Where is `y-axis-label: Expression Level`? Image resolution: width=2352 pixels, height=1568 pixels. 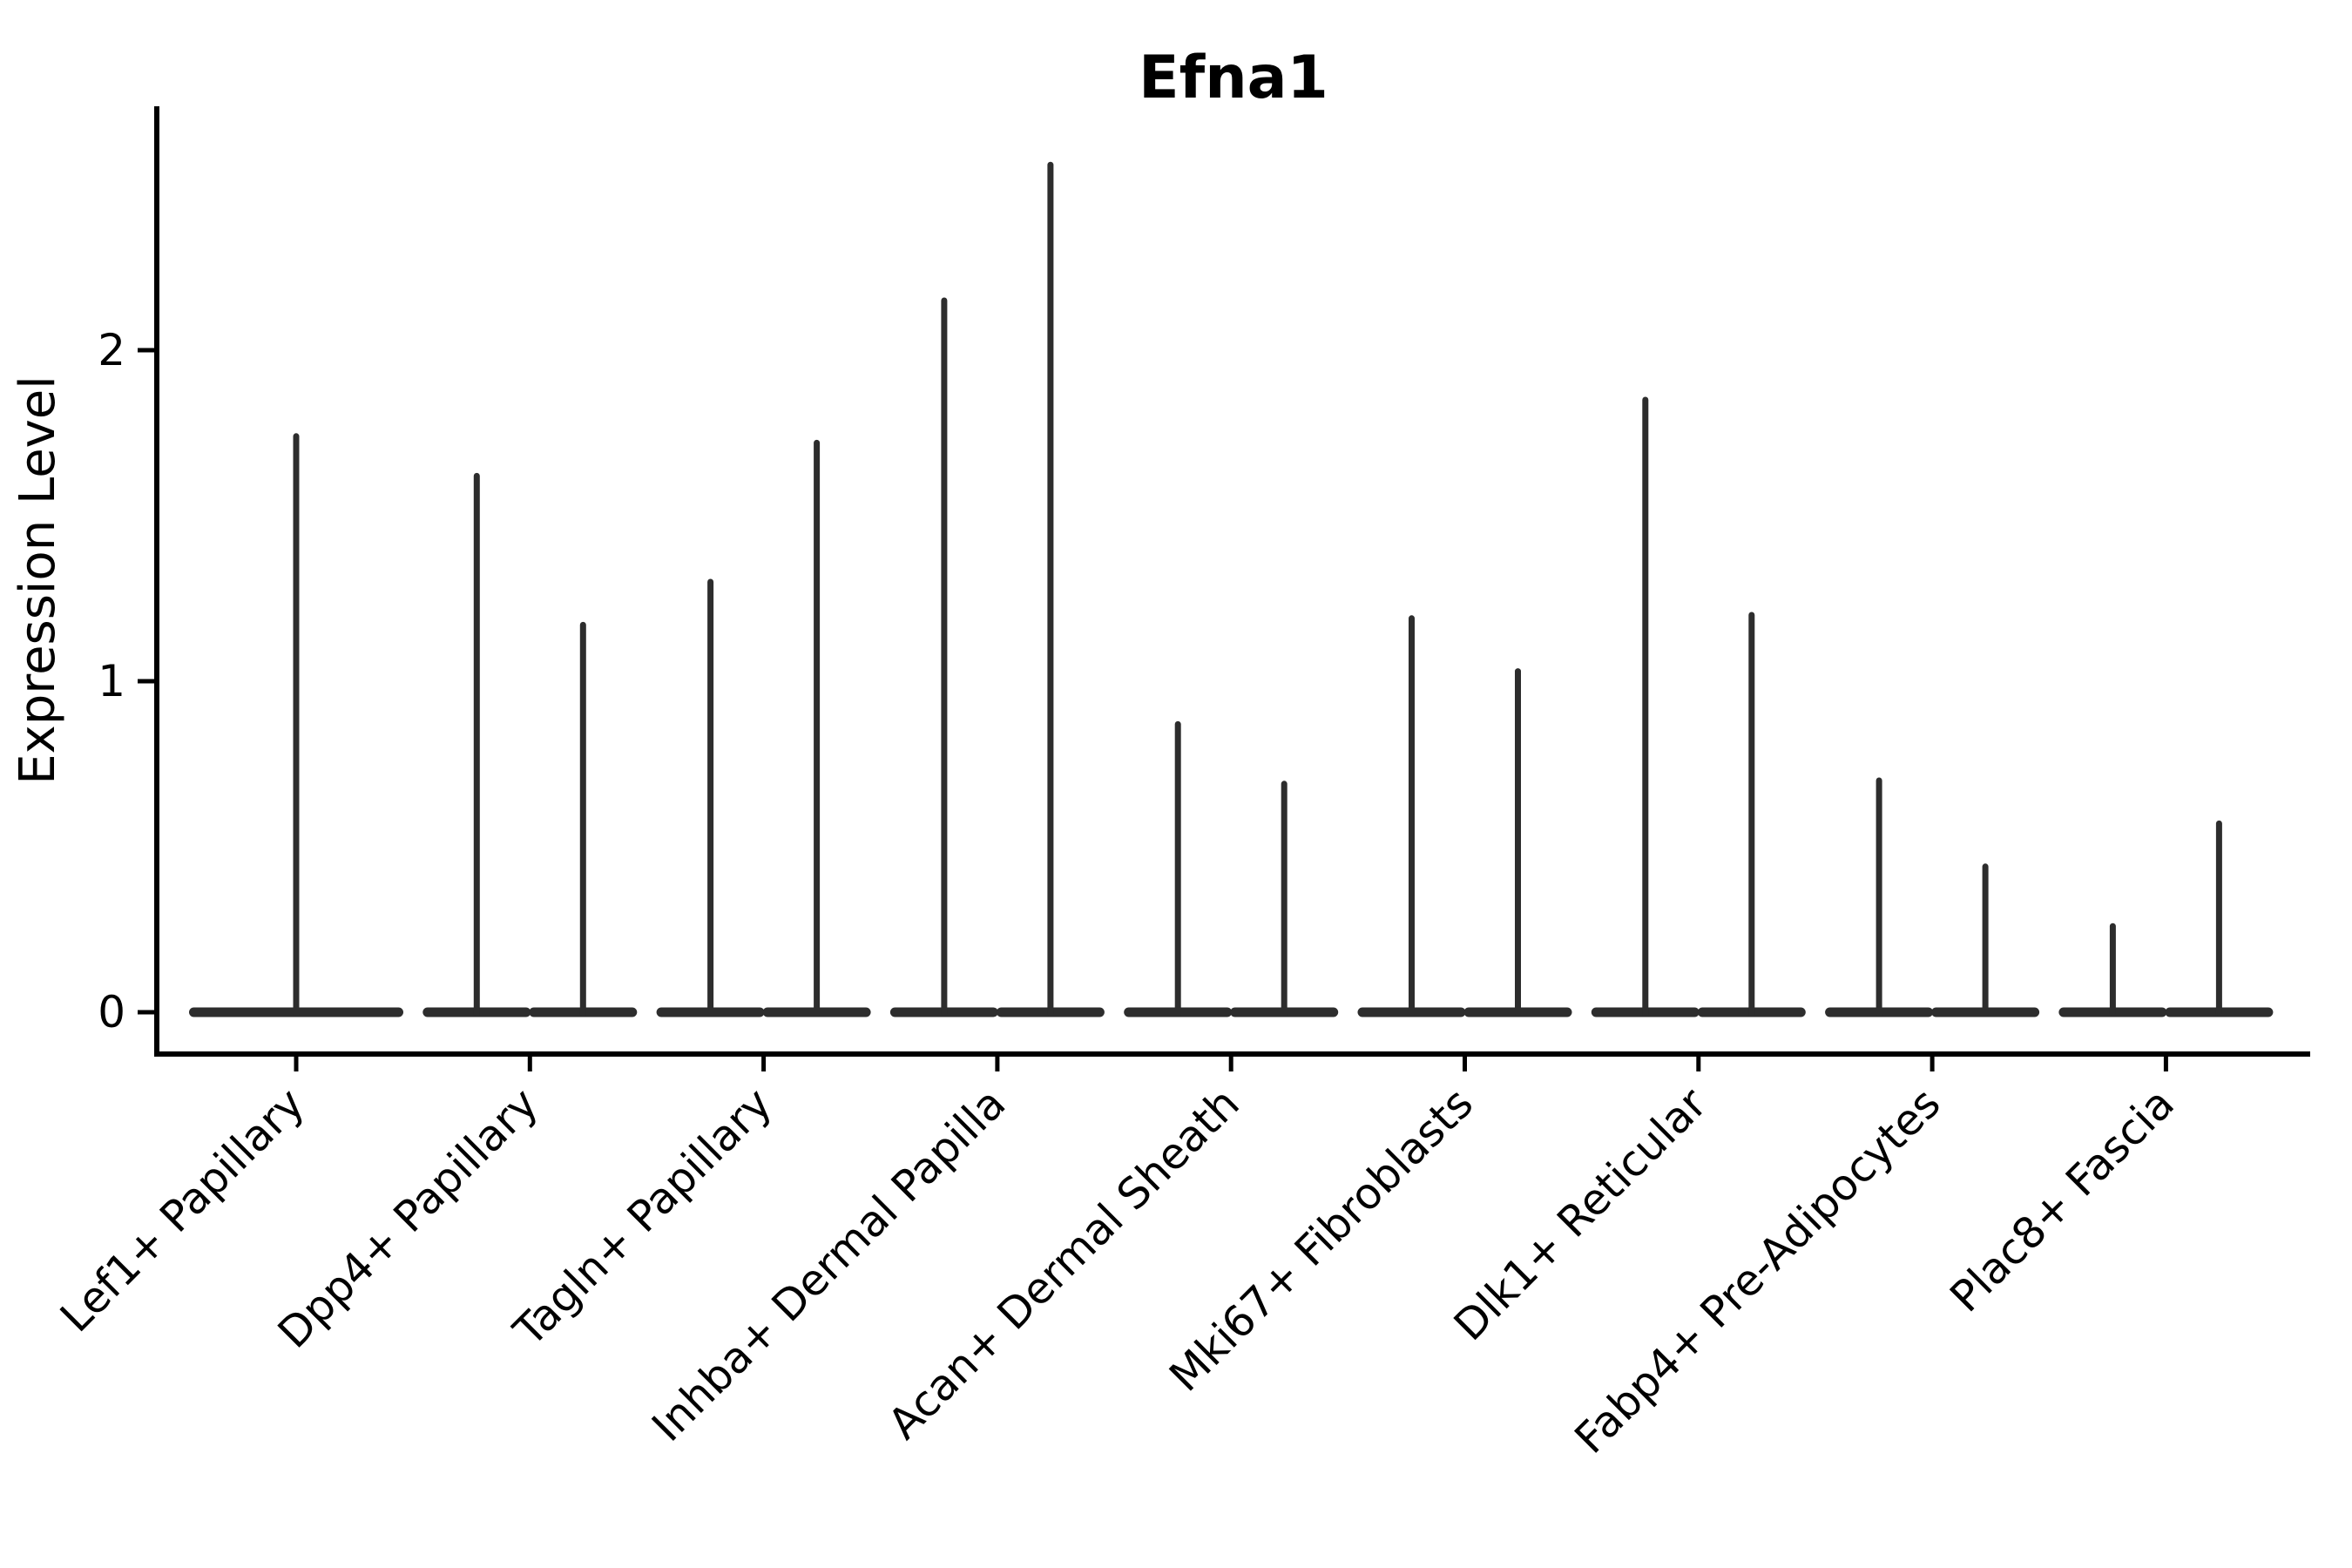 y-axis-label: Expression Level is located at coordinates (38, 580).